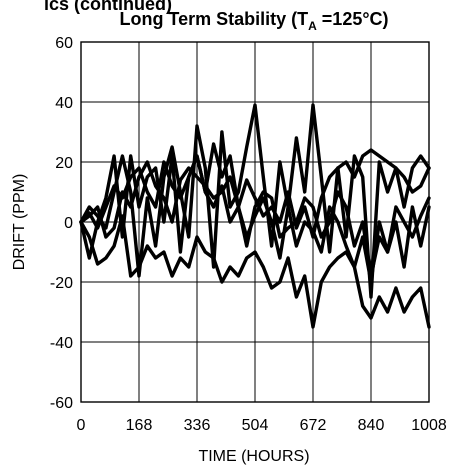 The height and width of the screenshot is (471, 456). Describe the element at coordinates (61, 223) in the screenshot. I see `y-axis-ticks: -60 -40 -20 0 20 40 60` at that location.